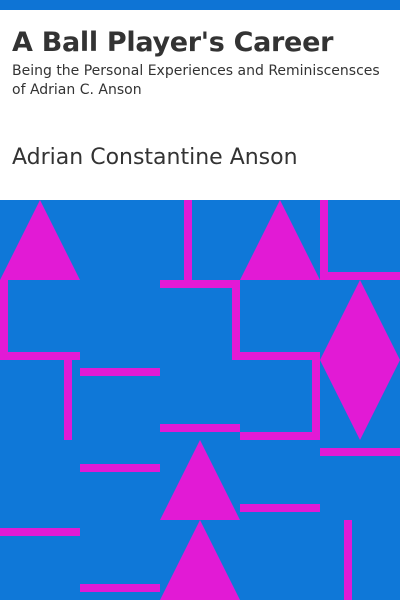 The image size is (400, 600). Describe the element at coordinates (200, 5) in the screenshot. I see `top-accent-bar` at that location.